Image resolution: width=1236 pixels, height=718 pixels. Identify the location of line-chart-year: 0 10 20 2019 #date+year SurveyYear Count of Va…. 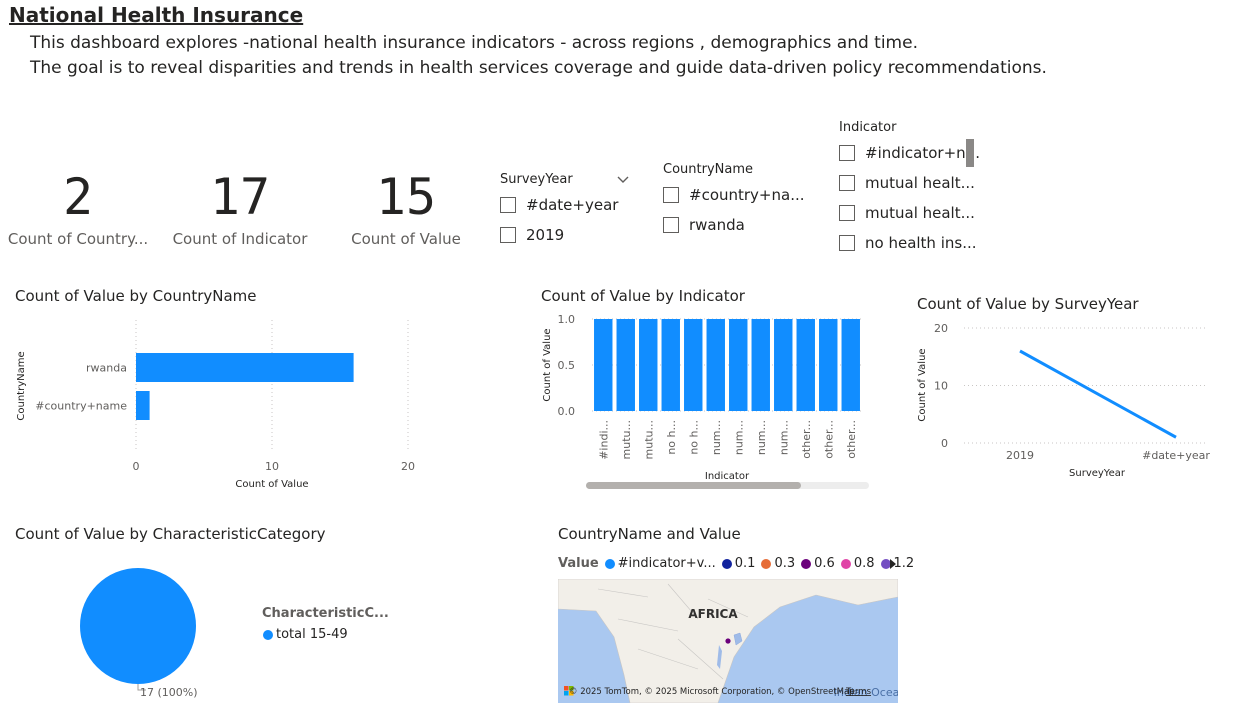
(1072, 400).